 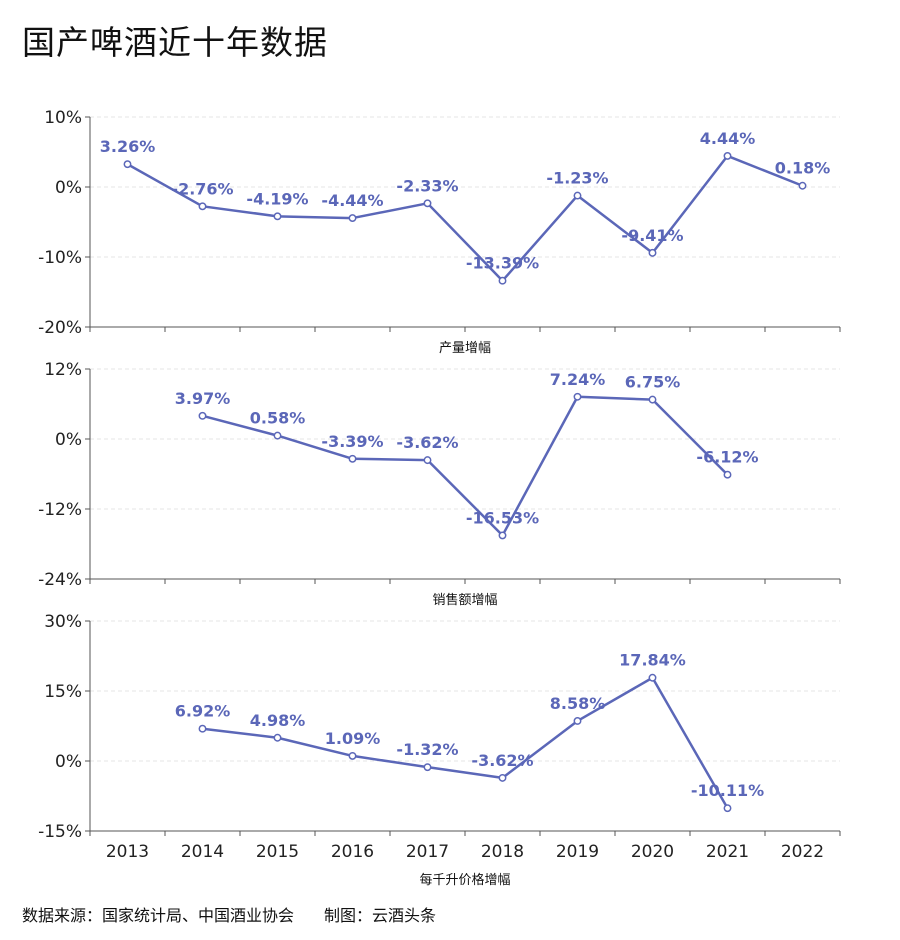 What do you see at coordinates (60, 510) in the screenshot?
I see `y-tick-label: -12%` at bounding box center [60, 510].